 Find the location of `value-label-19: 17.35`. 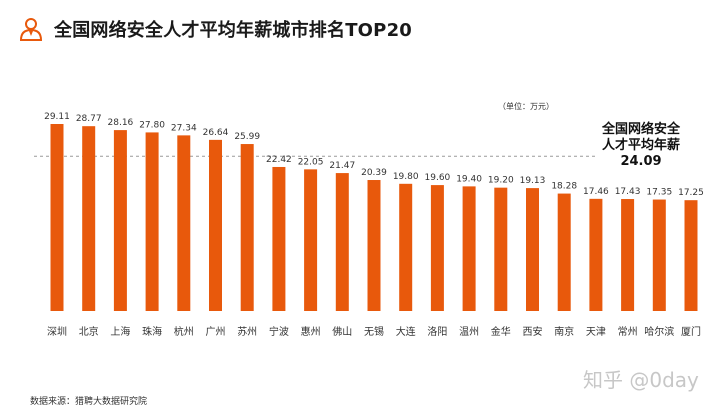

value-label-19: 17.35 is located at coordinates (659, 193).